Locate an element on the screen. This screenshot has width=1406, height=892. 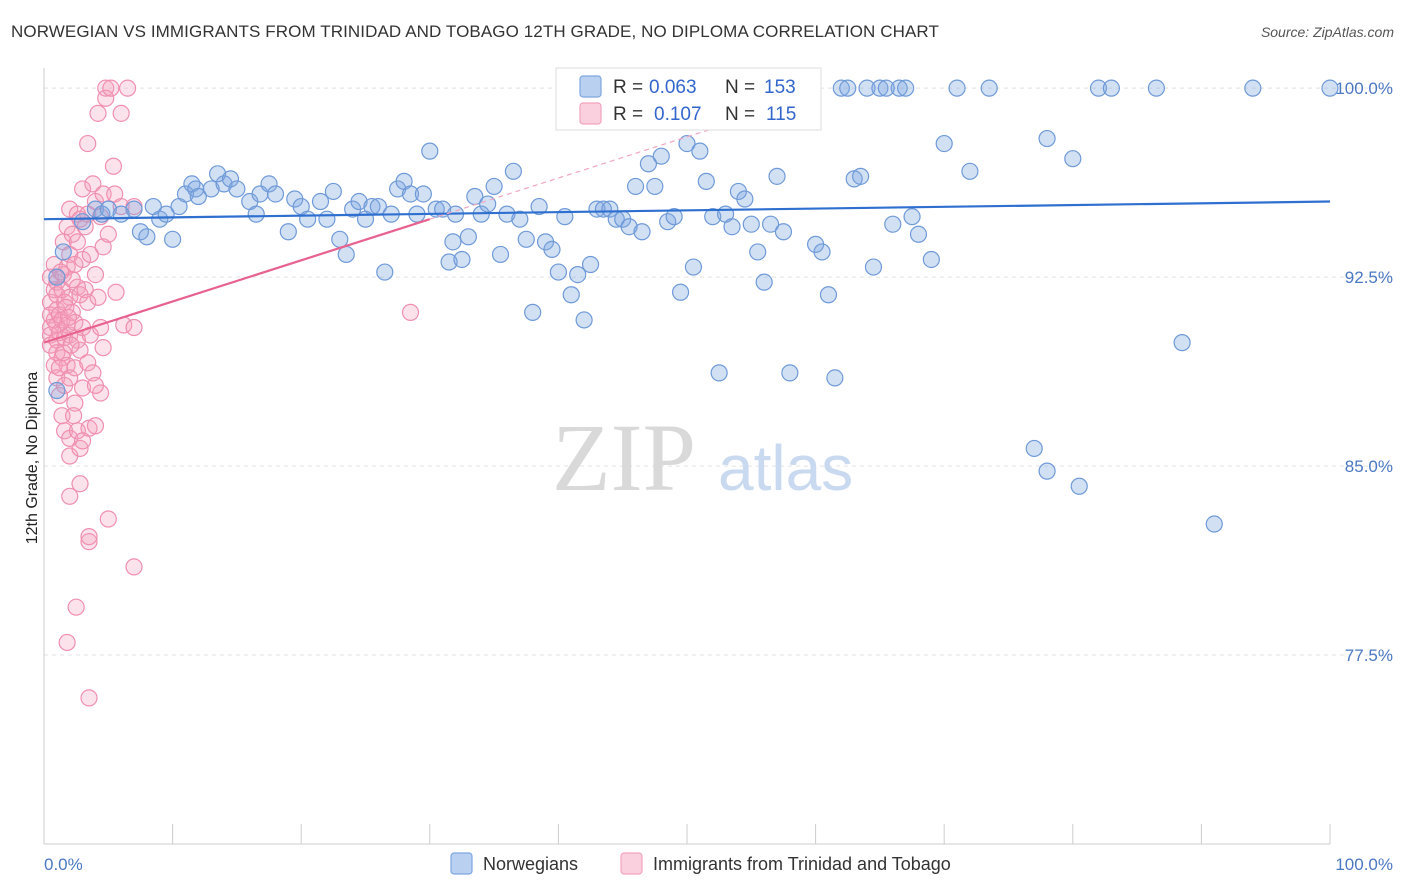
bottom-legend-swatch-norwegians is located at coordinates (461, 863).